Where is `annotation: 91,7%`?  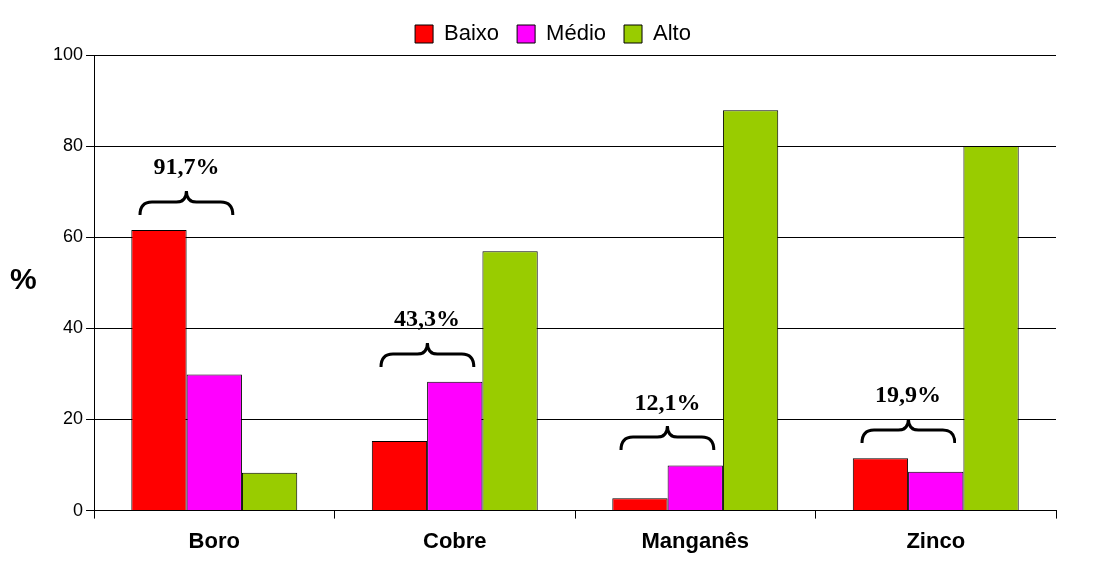
annotation: 91,7% is located at coordinates (186, 166).